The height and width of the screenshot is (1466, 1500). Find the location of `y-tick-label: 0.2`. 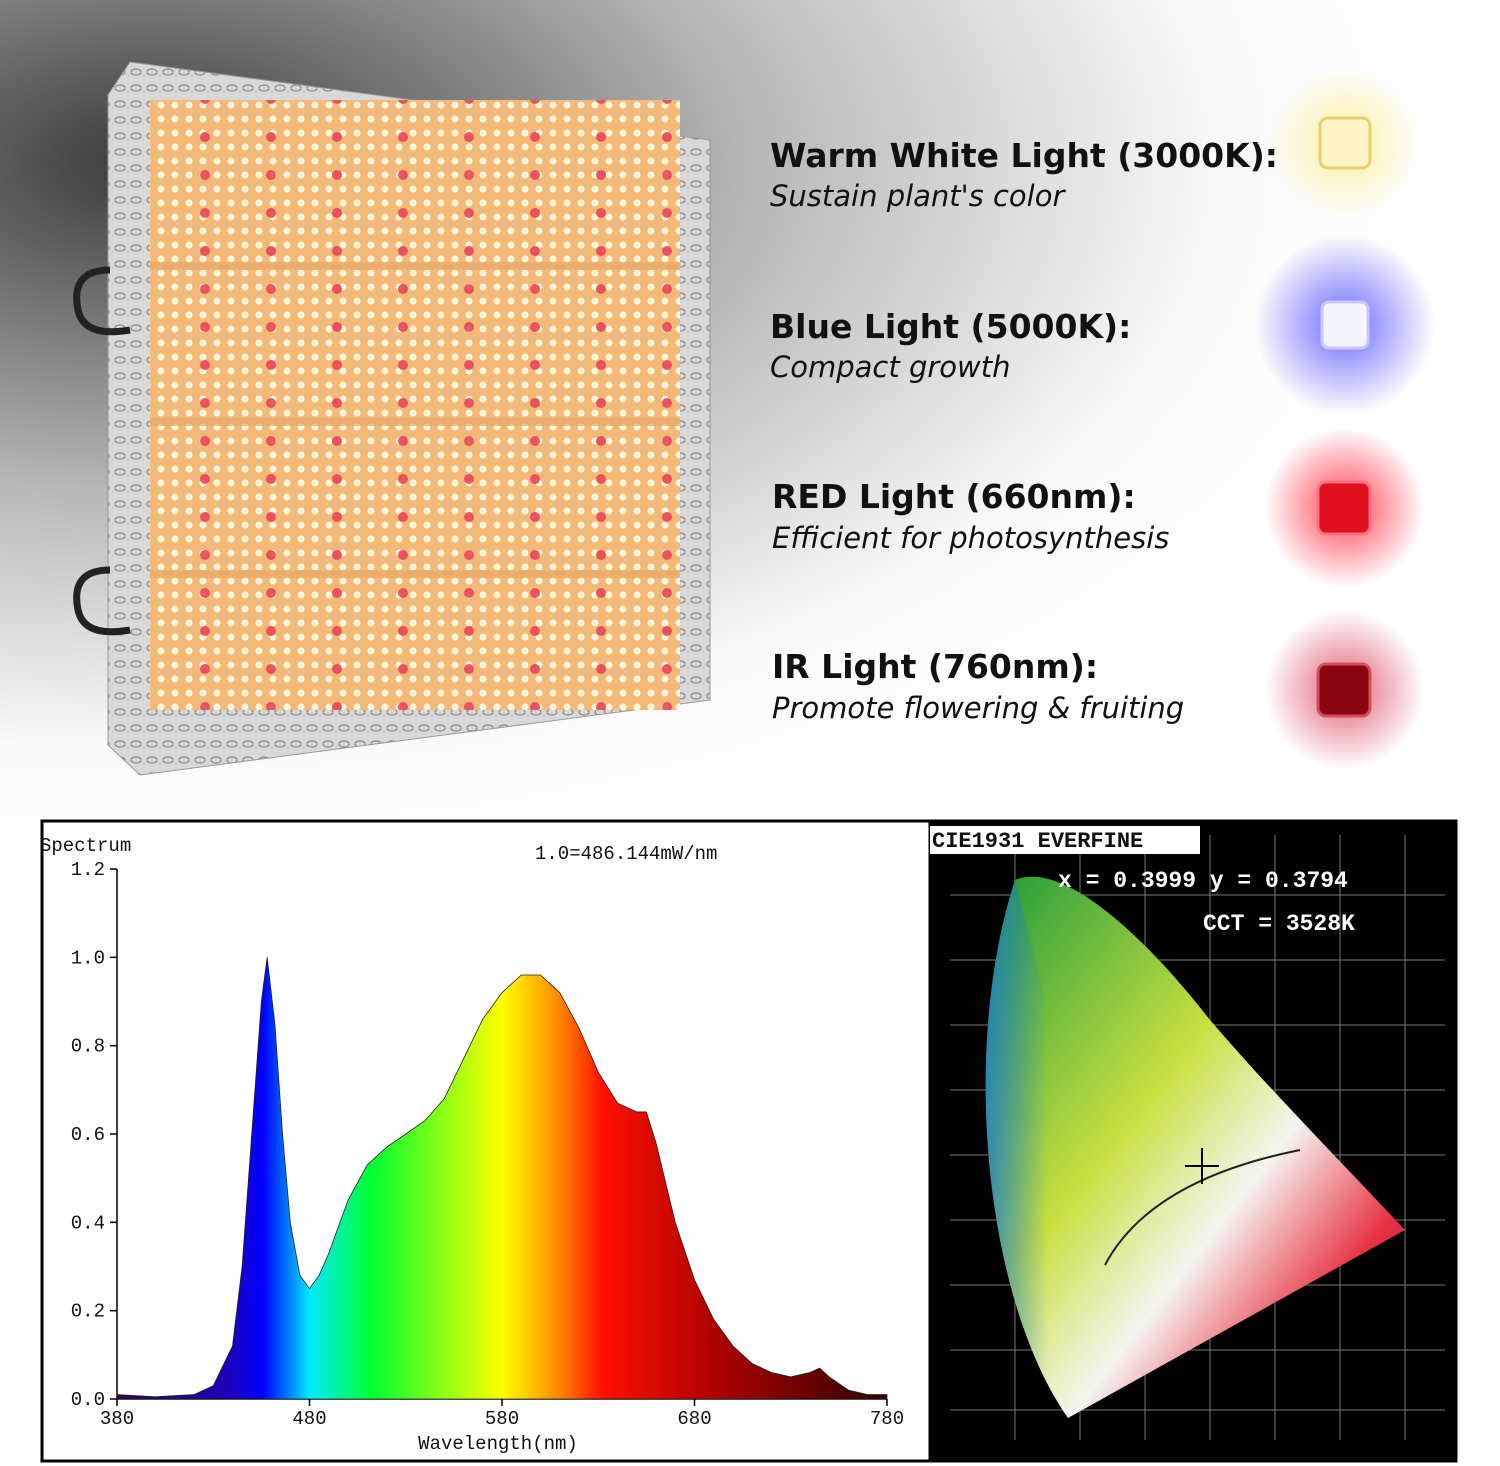

y-tick-label: 0.2 is located at coordinates (88, 1312).